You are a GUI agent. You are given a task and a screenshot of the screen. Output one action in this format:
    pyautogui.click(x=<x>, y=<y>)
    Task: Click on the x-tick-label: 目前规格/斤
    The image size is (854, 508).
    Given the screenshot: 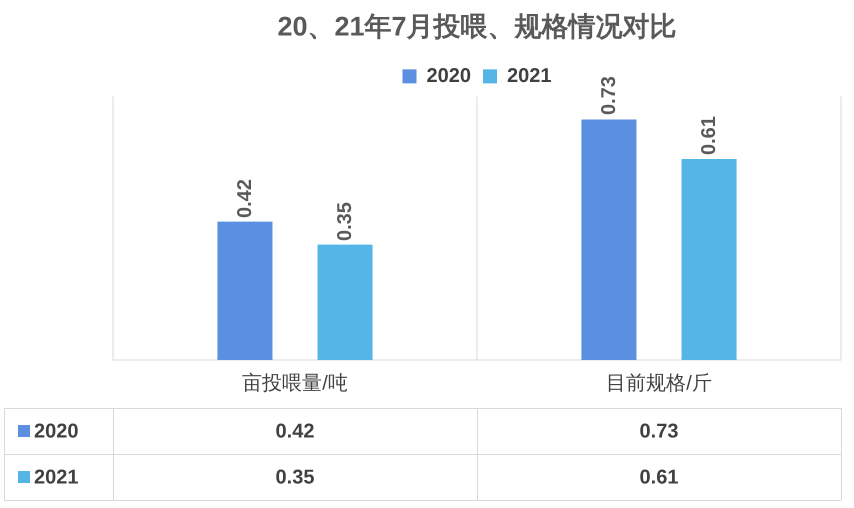 What is the action you would take?
    pyautogui.click(x=659, y=383)
    